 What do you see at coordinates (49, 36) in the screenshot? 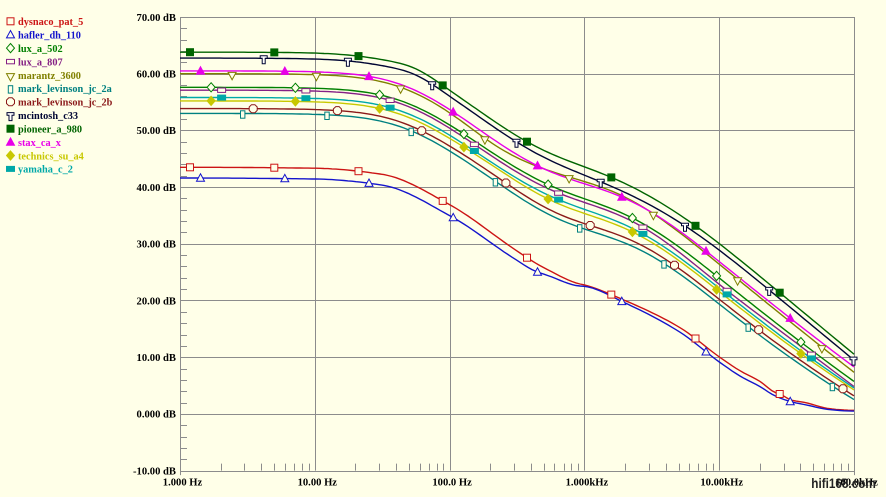
I see `svg-text: hafler_dh_110` at bounding box center [49, 36].